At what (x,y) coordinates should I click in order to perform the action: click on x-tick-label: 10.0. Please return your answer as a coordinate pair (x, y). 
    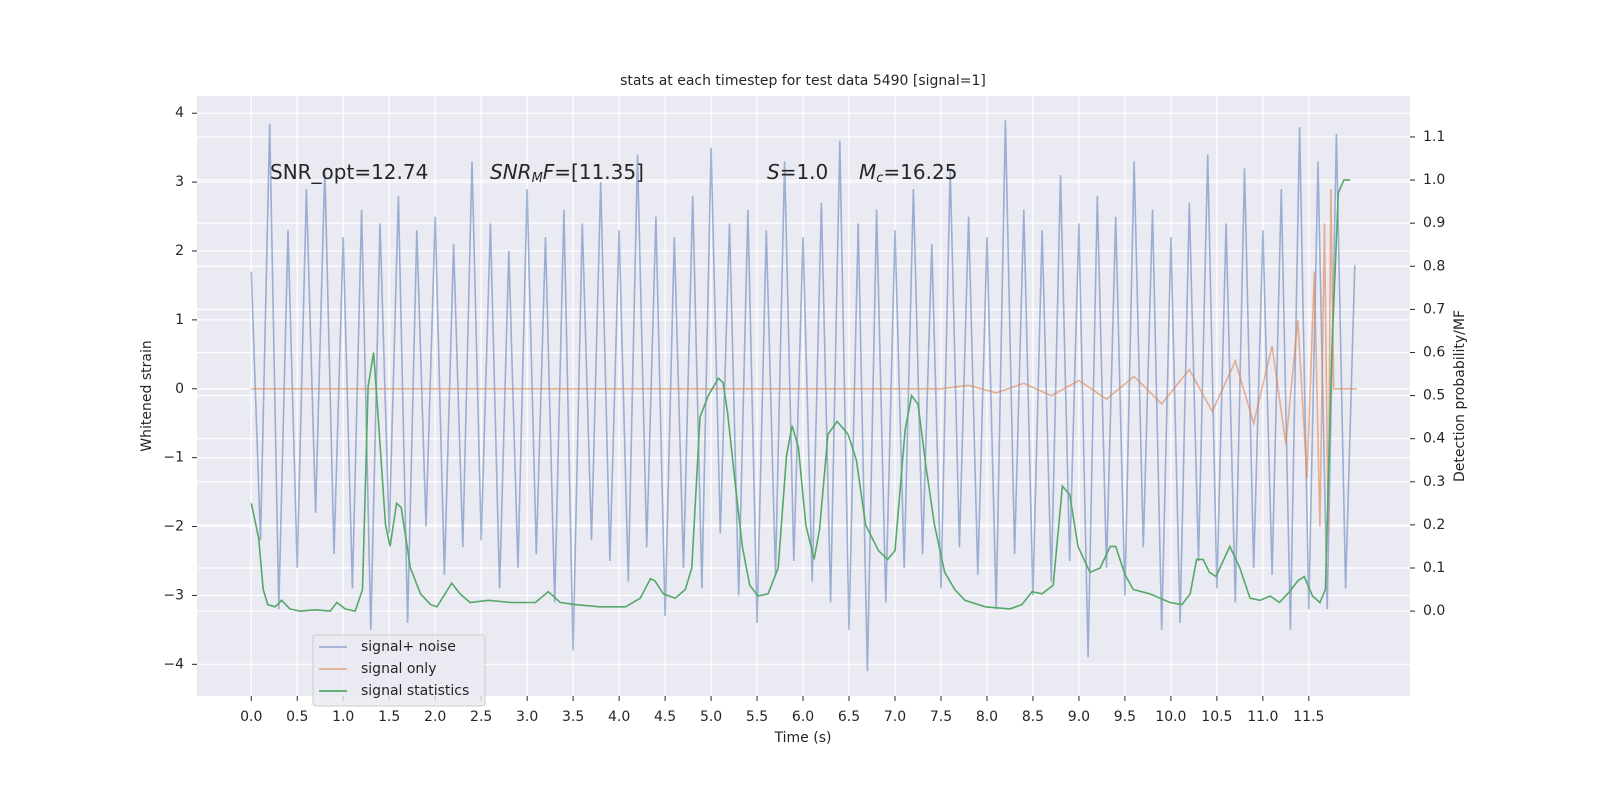
    Looking at the image, I should click on (1170, 717).